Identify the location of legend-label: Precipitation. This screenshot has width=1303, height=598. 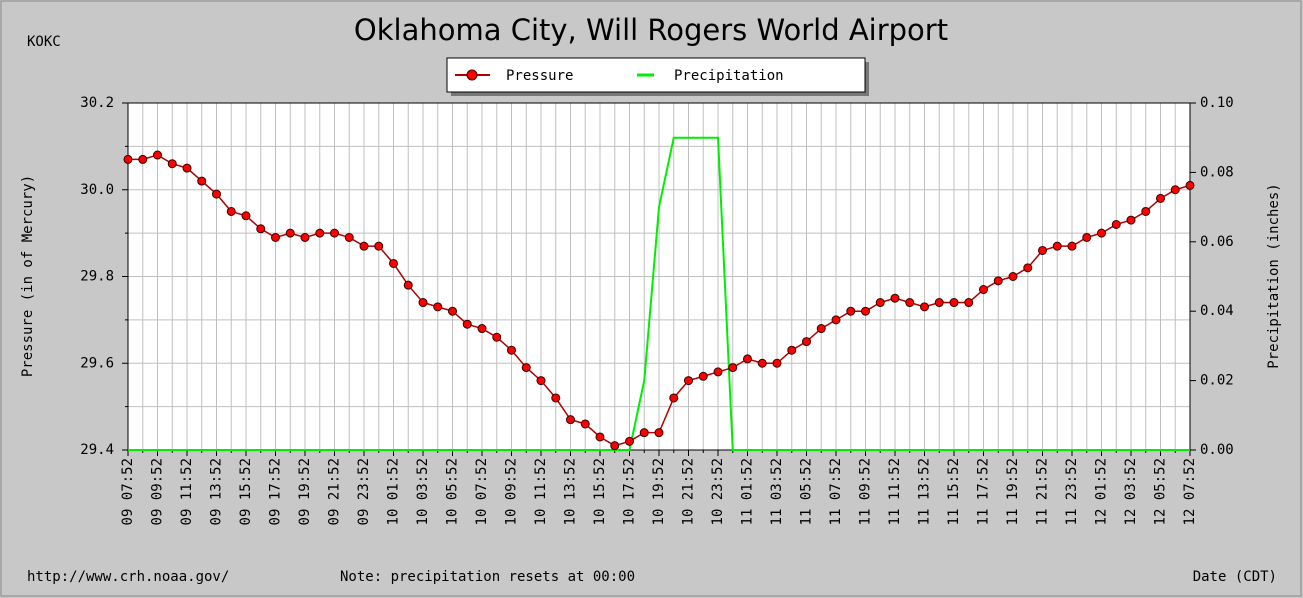
(729, 76).